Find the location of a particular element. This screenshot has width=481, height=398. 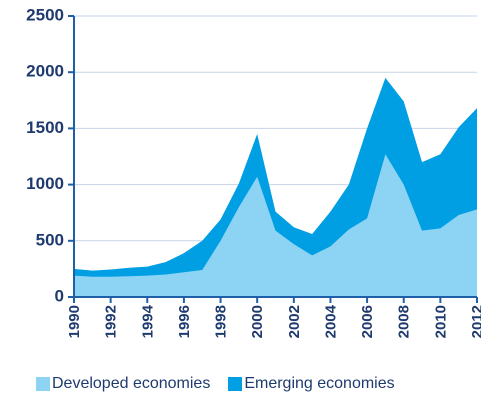

x-tick-label-1994: 1994 is located at coordinates (147, 321).